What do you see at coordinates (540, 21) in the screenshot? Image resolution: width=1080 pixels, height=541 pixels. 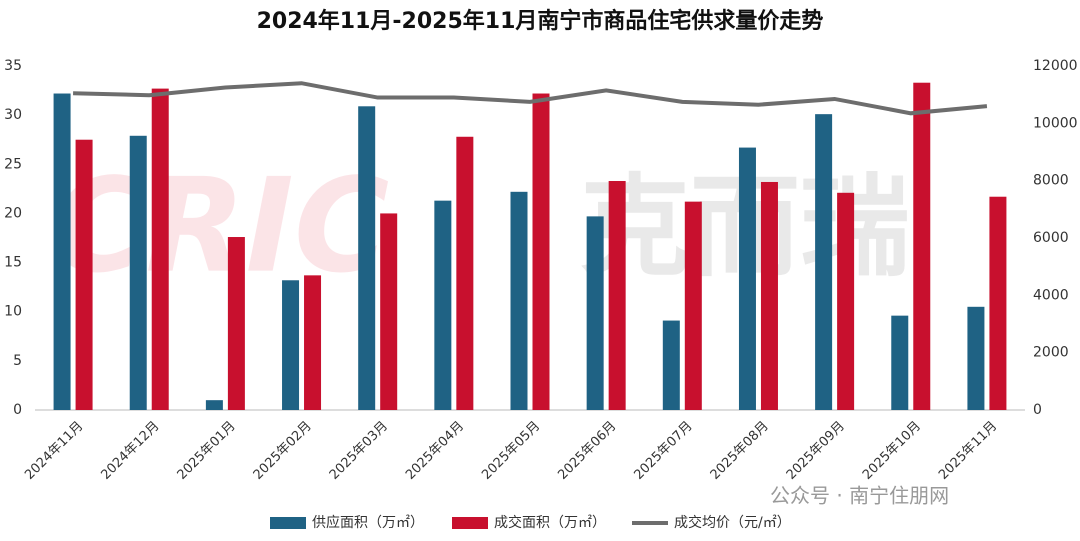 I see `chart-title: 2024年11月-2025年11月南宁市商品住宅供求量价走势` at bounding box center [540, 21].